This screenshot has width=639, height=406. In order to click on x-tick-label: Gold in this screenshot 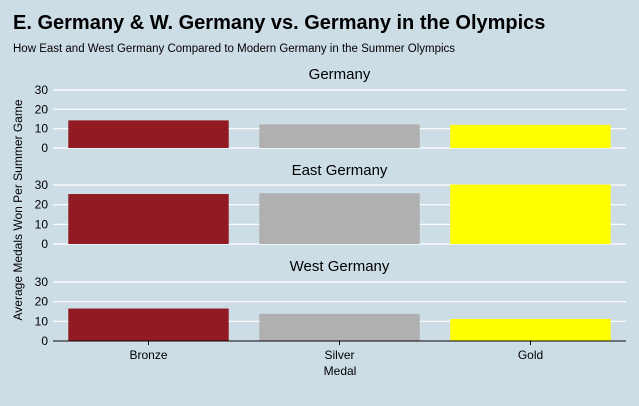, I will do `click(530, 355)`.